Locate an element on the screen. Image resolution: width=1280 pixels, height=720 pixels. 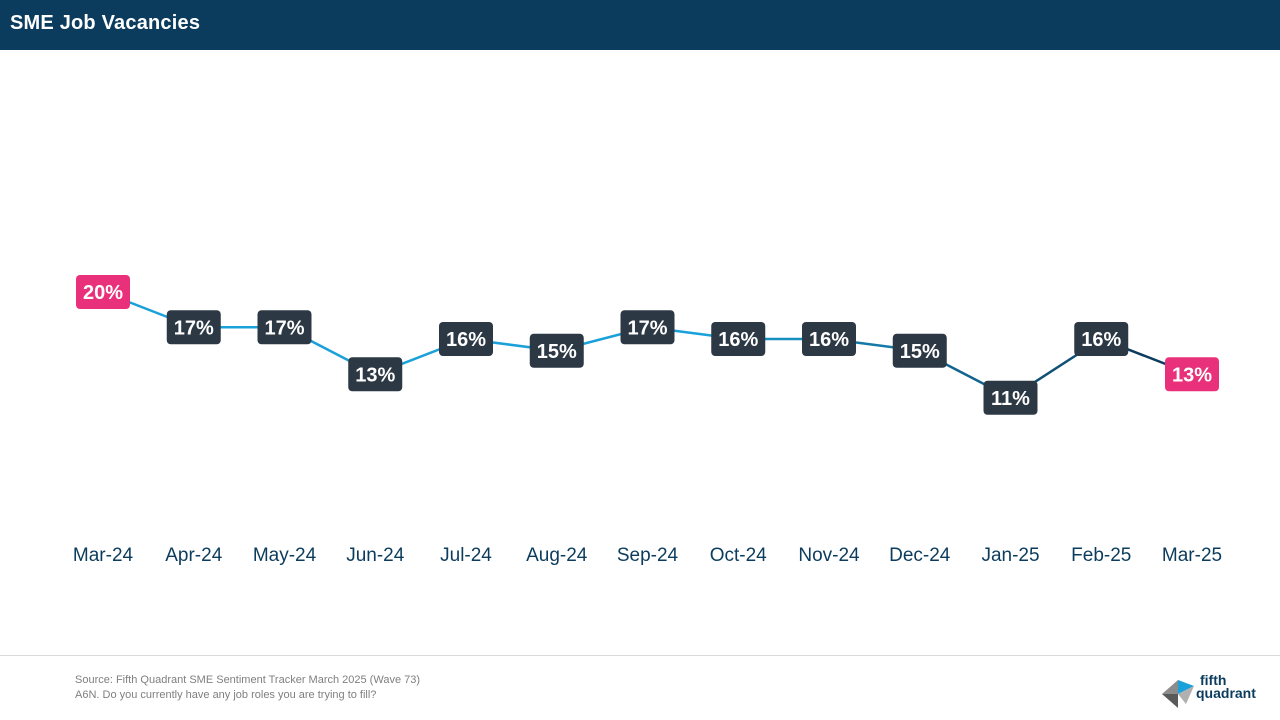
x-tick-label: Jun-24 is located at coordinates (375, 555).